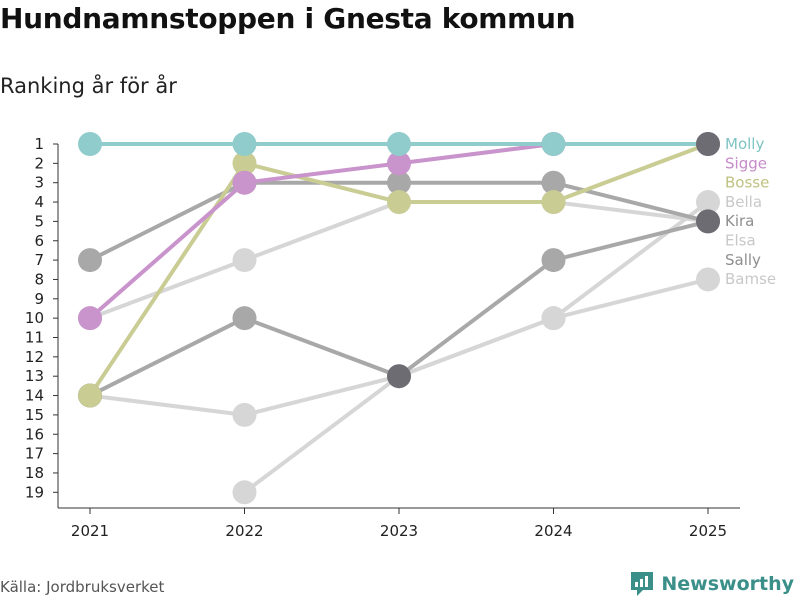 The height and width of the screenshot is (600, 800). Describe the element at coordinates (740, 241) in the screenshot. I see `end-label-elsa: Elsa` at that location.